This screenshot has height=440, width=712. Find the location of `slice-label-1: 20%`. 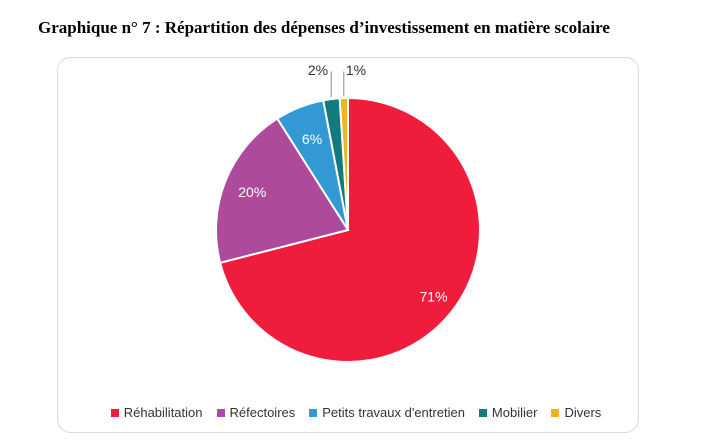

slice-label-1: 20% is located at coordinates (252, 192).